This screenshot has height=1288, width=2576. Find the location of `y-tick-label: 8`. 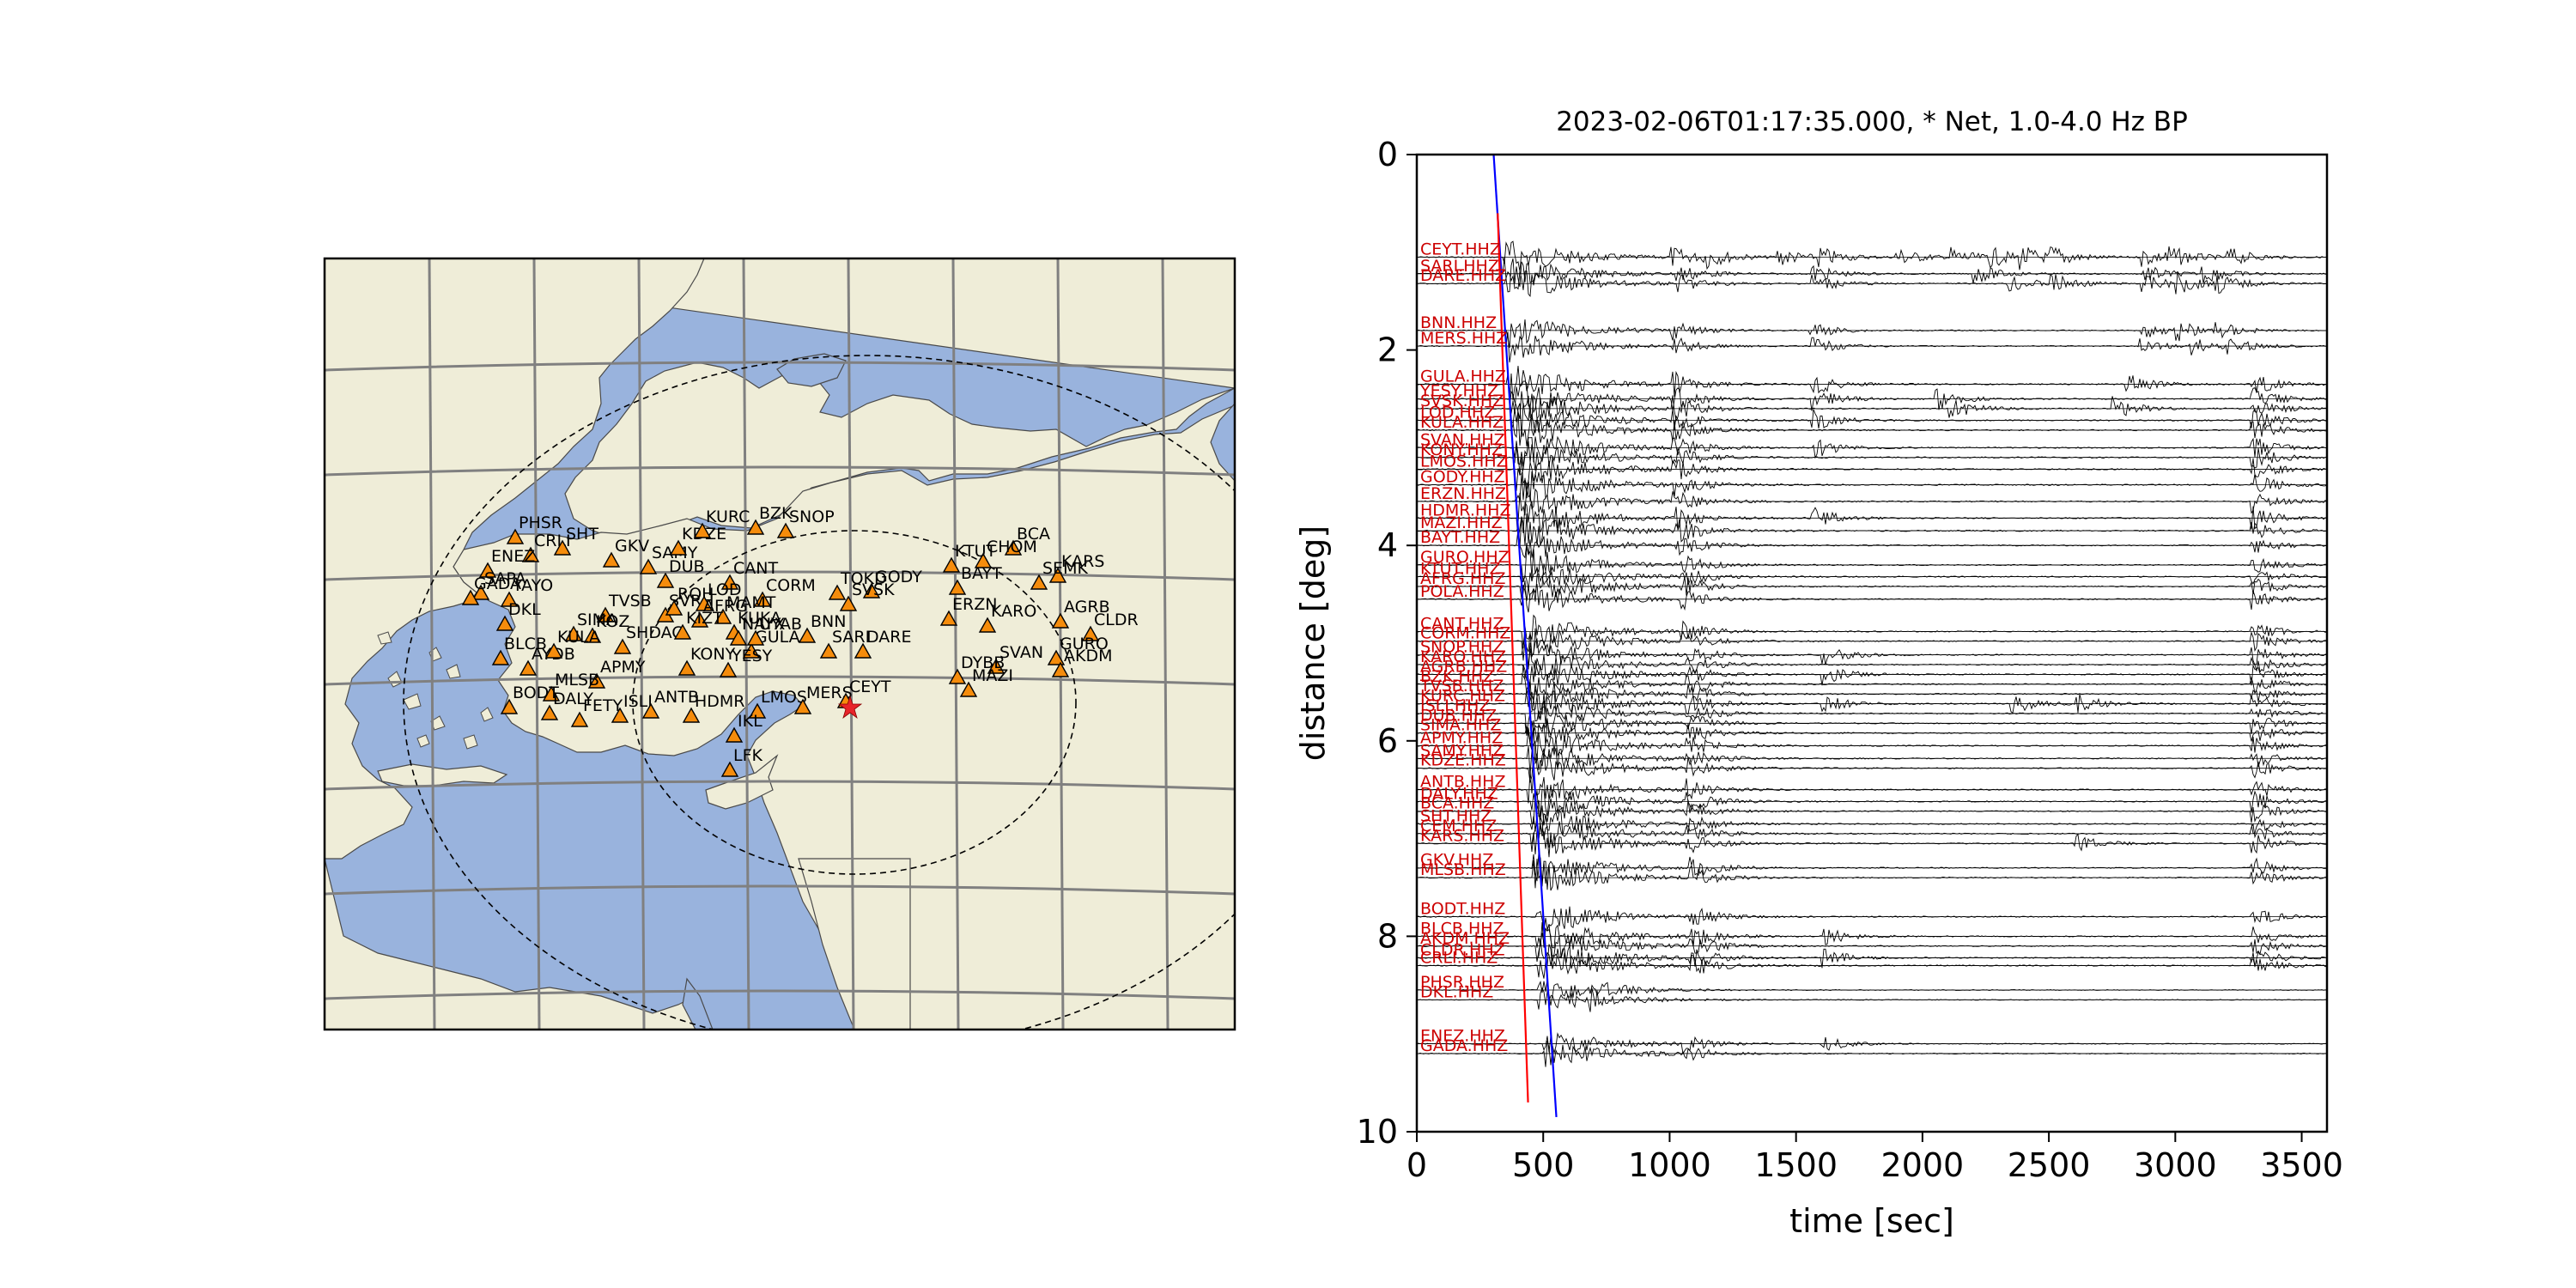

y-tick-label: 8 is located at coordinates (1387, 936).